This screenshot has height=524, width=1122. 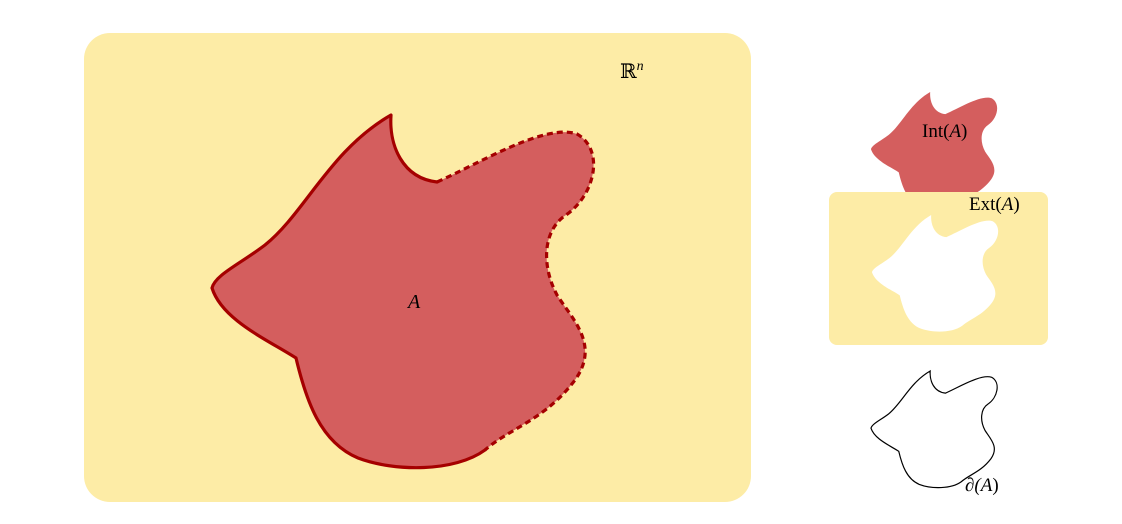 What do you see at coordinates (516, 291) in the screenshot?
I see `set-a-open-boundary` at bounding box center [516, 291].